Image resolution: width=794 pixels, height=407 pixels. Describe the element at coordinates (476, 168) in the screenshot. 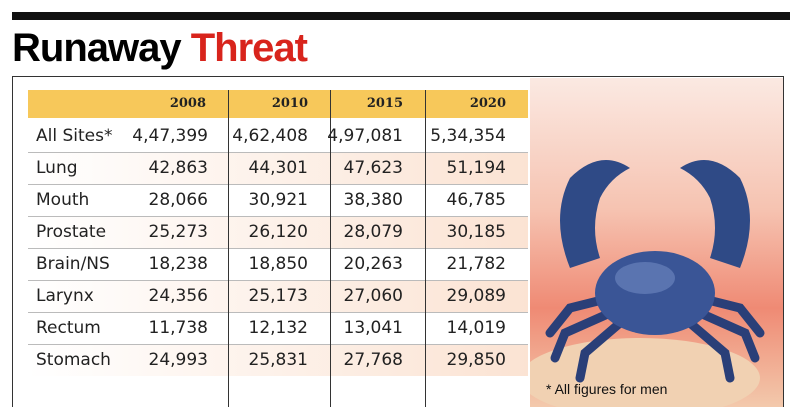

I see `cell-value: 51,194` at that location.